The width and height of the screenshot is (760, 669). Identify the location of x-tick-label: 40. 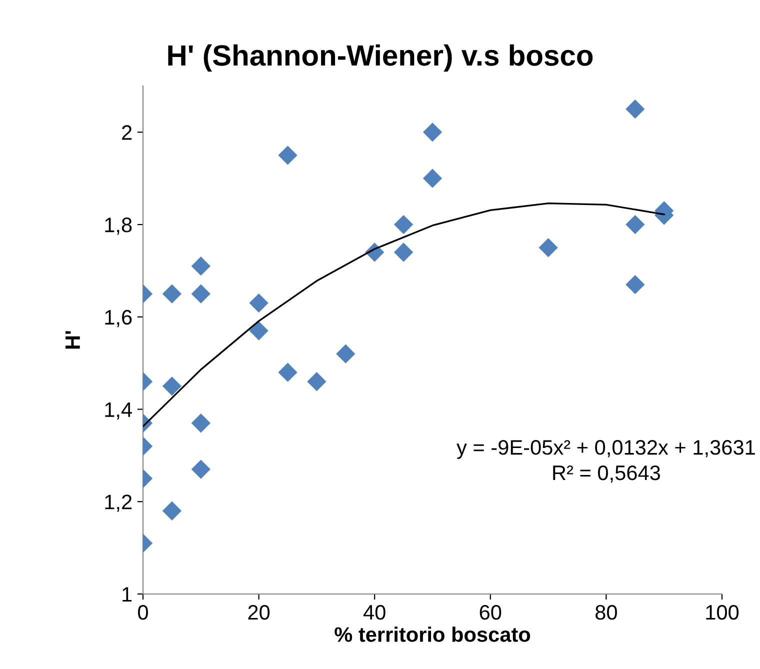
(374, 612).